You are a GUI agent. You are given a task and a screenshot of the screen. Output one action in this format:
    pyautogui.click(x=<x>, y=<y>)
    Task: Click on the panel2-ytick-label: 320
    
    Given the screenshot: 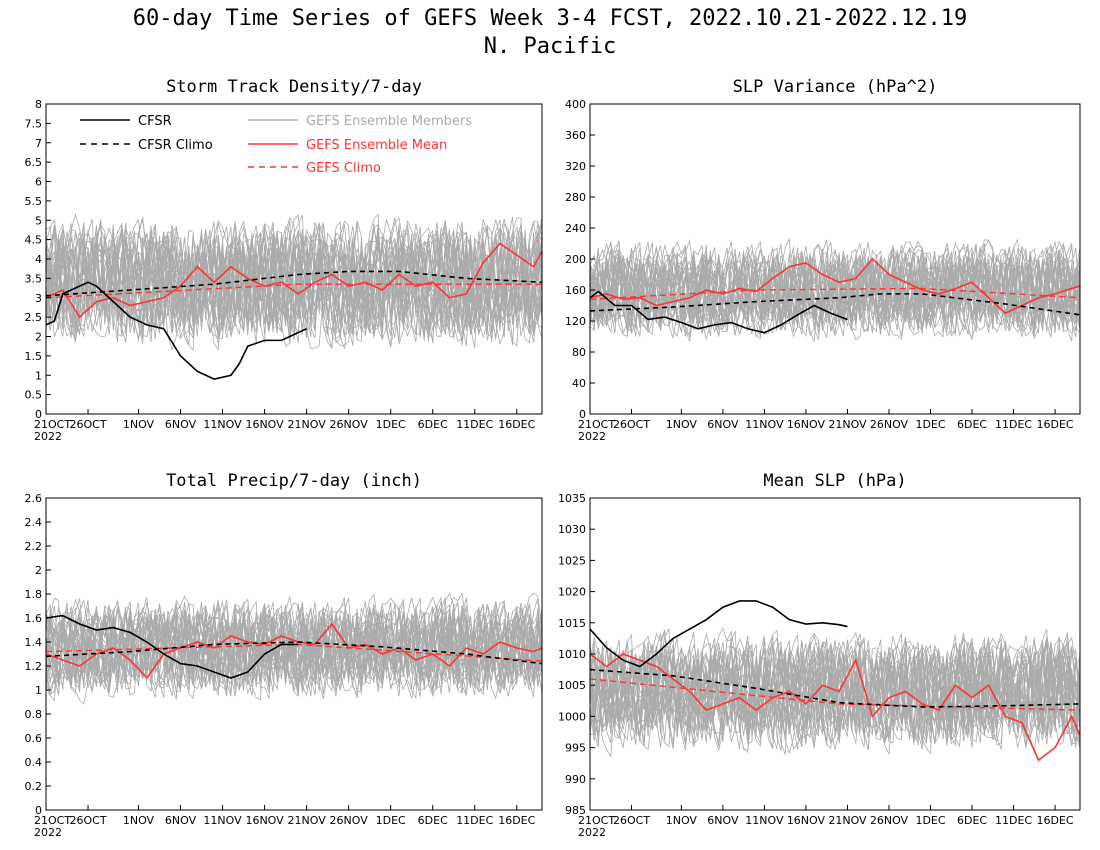 What is the action you would take?
    pyautogui.click(x=575, y=166)
    